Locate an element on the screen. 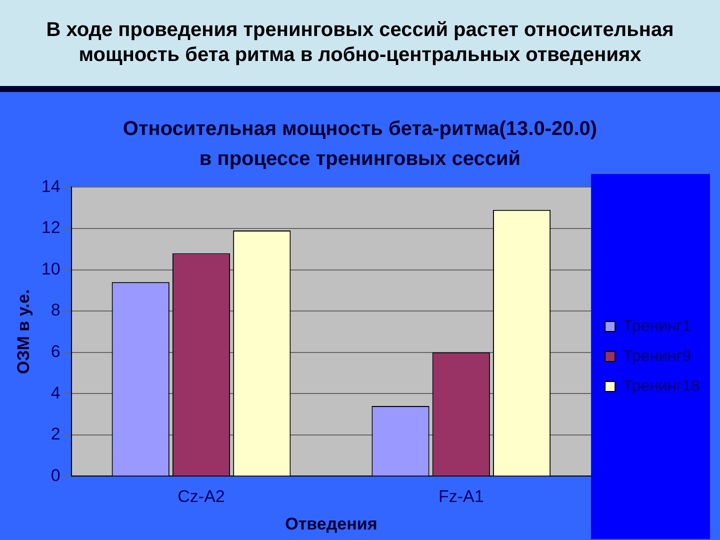  y-tick-label: 12 is located at coordinates (50, 228).